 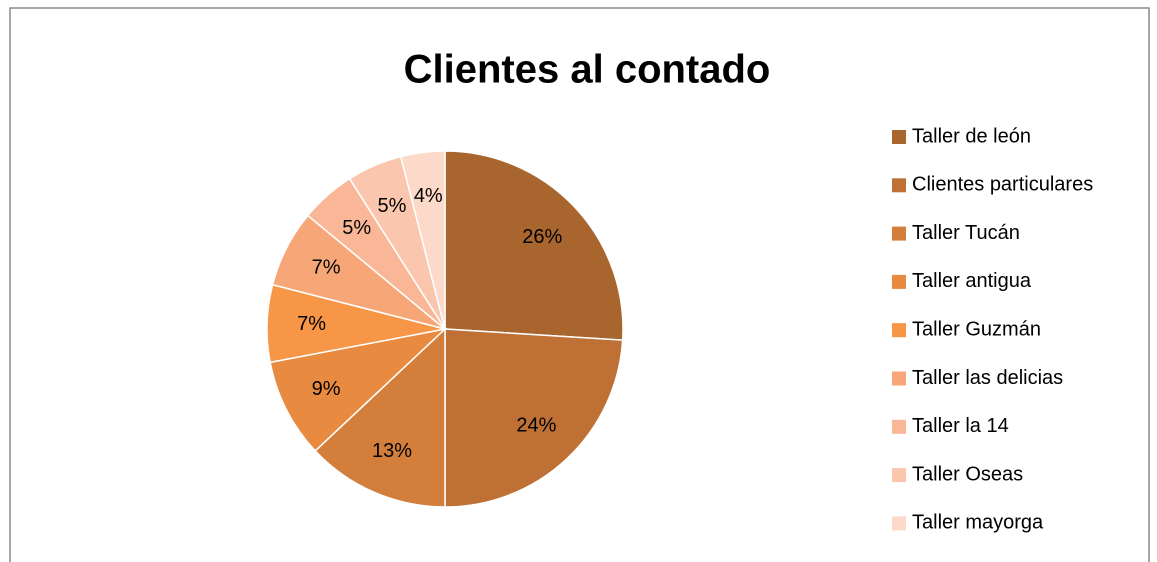 What do you see at coordinates (428, 196) in the screenshot?
I see `data-label: 4%` at bounding box center [428, 196].